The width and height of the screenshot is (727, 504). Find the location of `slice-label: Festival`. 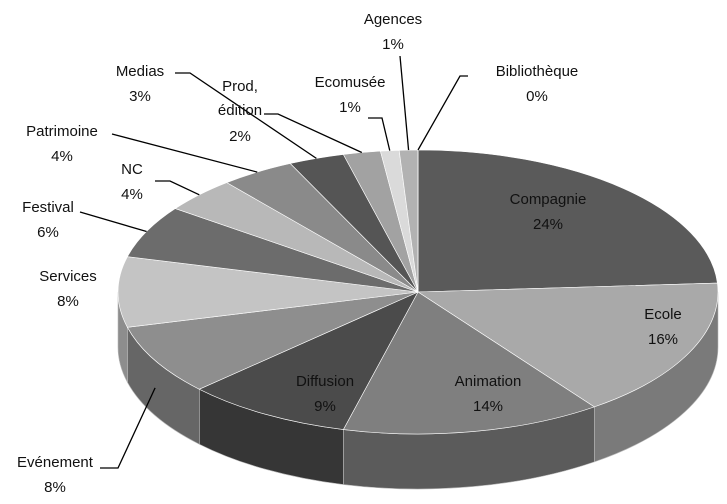

slice-label: Festival is located at coordinates (48, 207).